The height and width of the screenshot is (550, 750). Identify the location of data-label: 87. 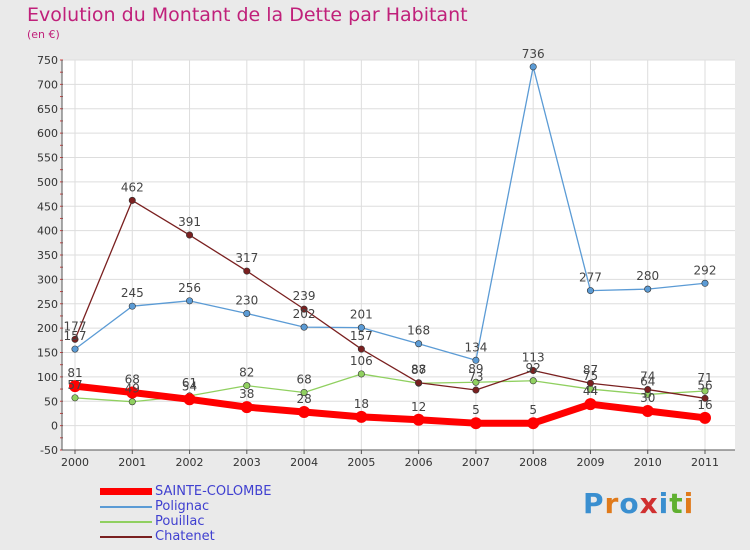
(418, 370).